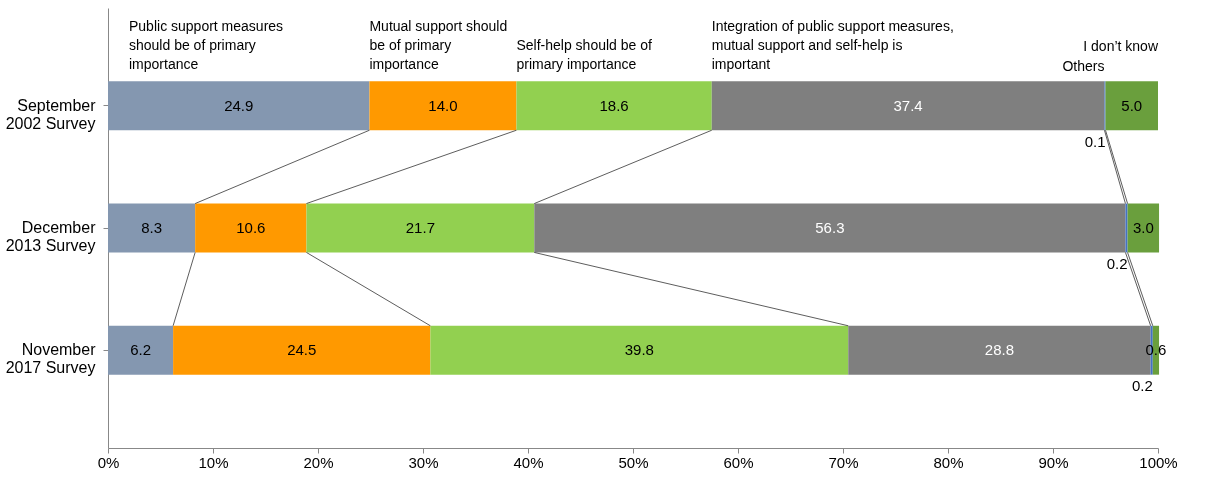 This screenshot has width=1218, height=504. I want to click on data-label: 3.0, so click(1143, 227).